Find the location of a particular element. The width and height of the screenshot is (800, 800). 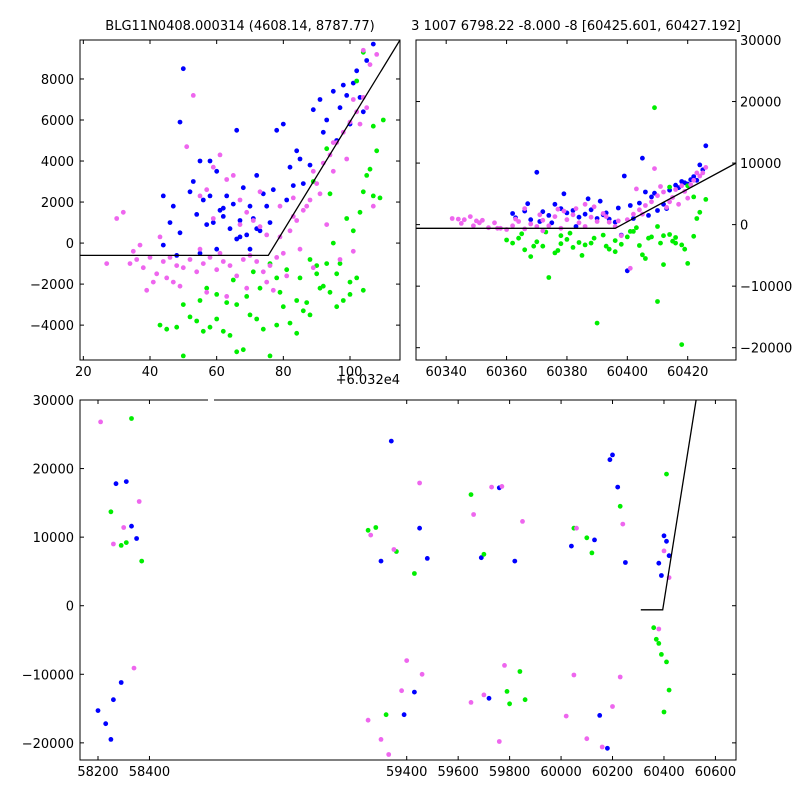

y-tick-label: 20000 is located at coordinates (760, 103).